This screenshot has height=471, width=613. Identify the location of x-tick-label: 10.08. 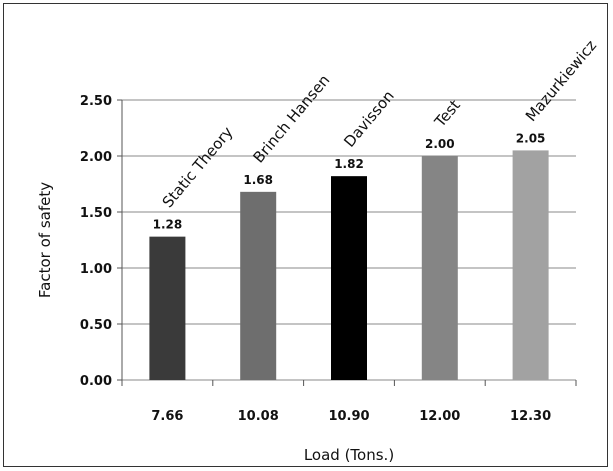
(258, 416).